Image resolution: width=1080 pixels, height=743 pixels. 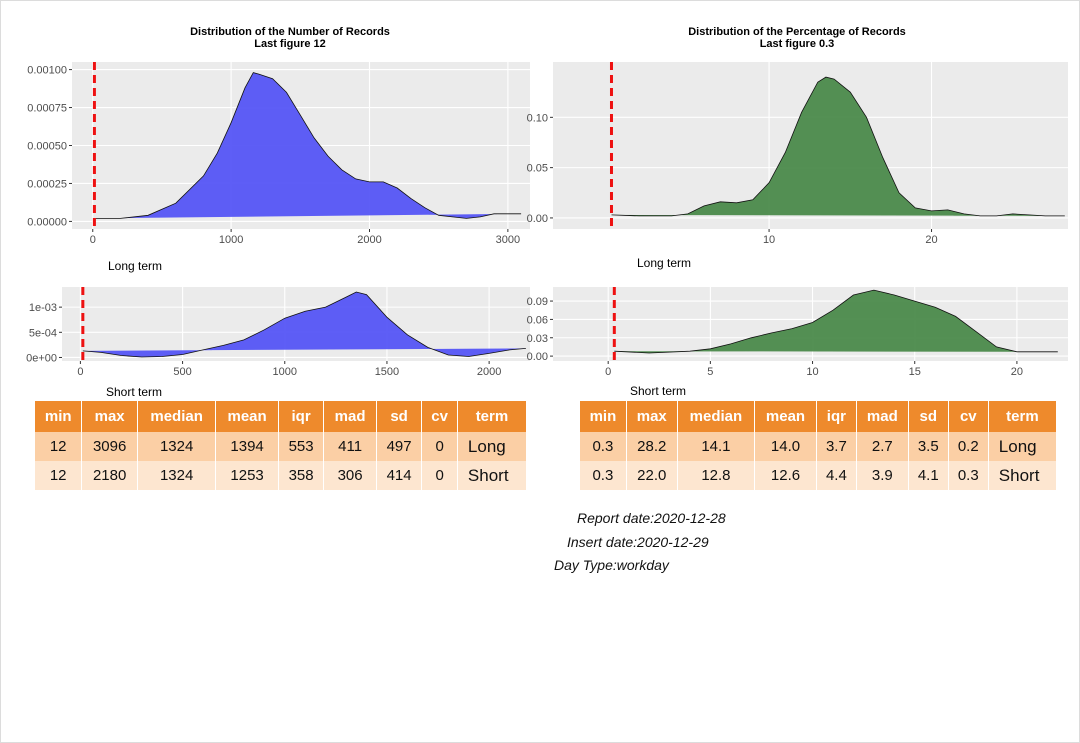 I want to click on x-tick-label: 500, so click(x=182, y=372).